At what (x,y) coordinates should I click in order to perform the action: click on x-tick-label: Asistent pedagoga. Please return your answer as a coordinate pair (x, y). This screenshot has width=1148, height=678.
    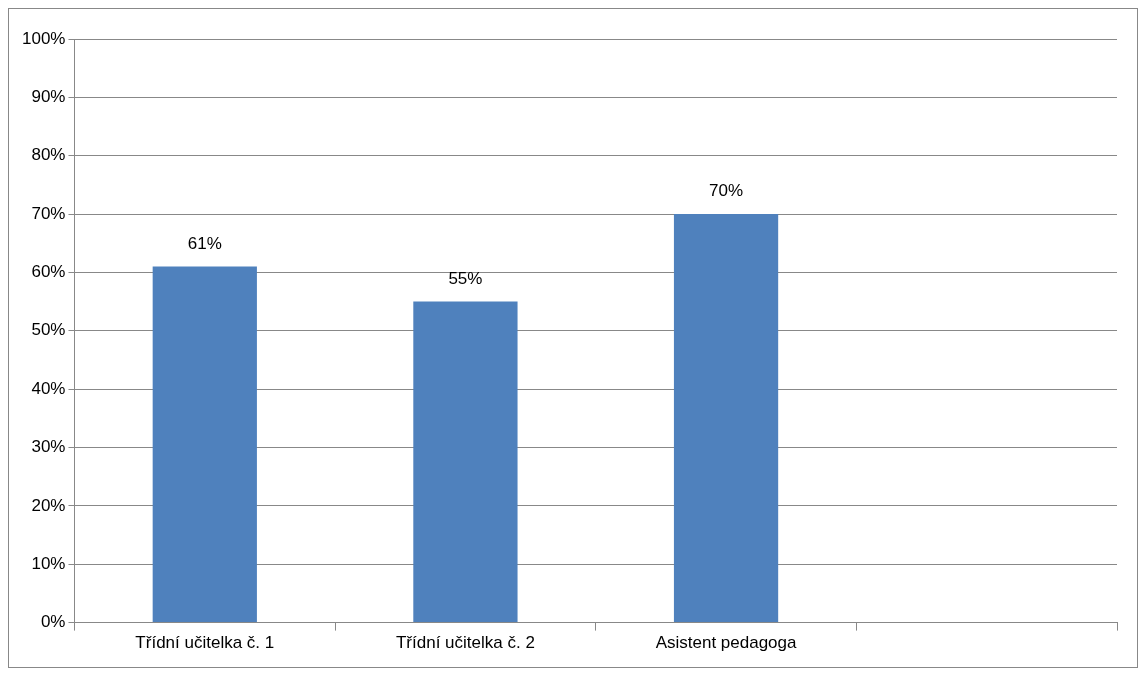
    Looking at the image, I should click on (726, 643).